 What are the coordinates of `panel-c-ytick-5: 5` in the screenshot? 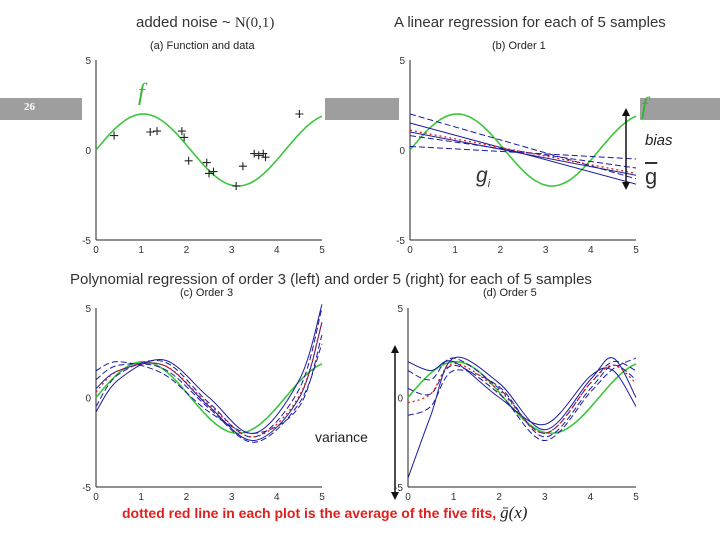 It's located at (88, 309).